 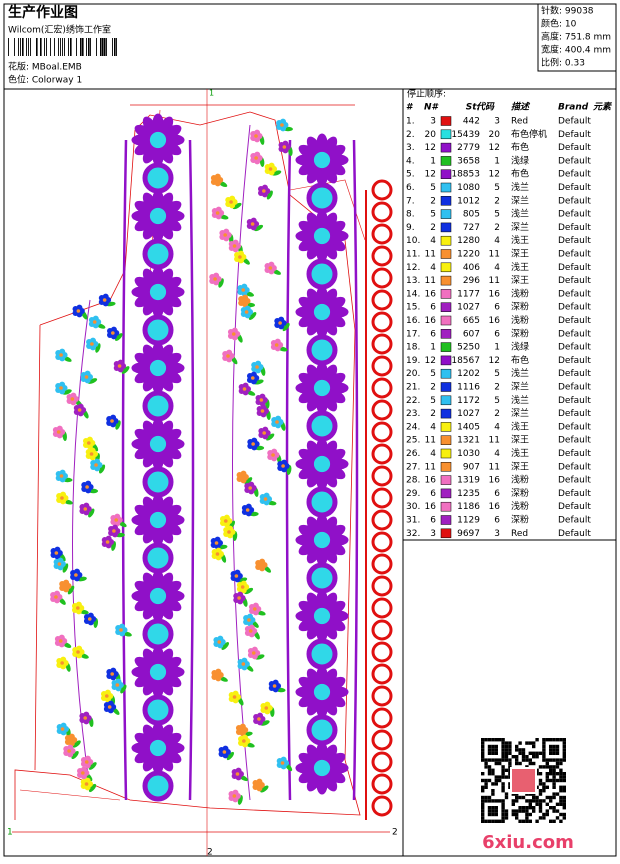 I want to click on needle: 11, so click(x=430, y=441).